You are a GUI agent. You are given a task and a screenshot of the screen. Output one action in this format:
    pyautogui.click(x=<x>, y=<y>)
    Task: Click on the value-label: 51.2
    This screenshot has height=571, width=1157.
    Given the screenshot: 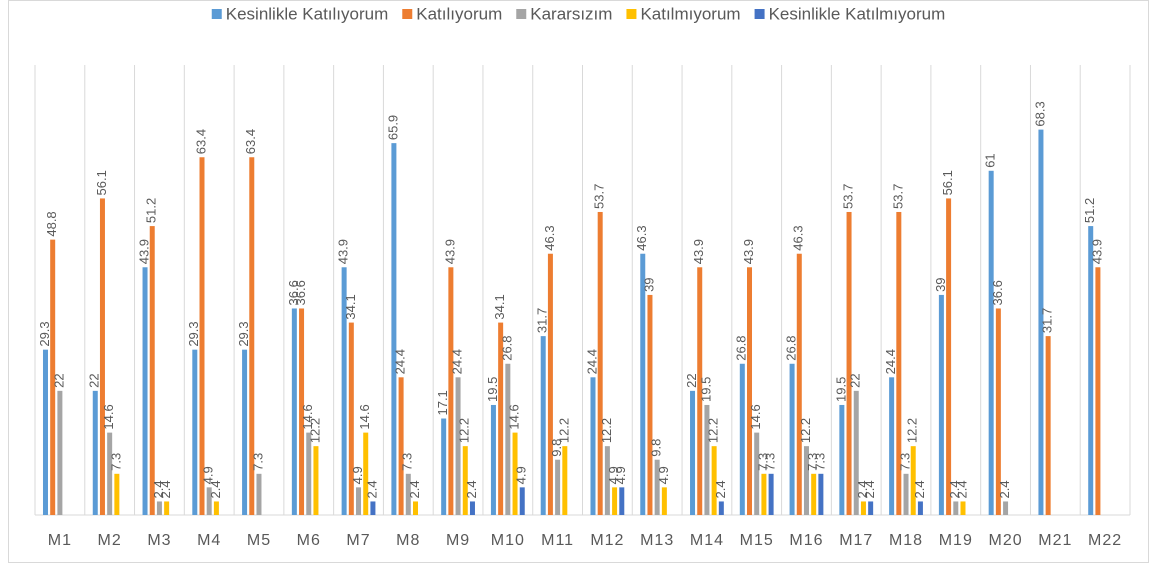 What is the action you would take?
    pyautogui.click(x=151, y=210)
    